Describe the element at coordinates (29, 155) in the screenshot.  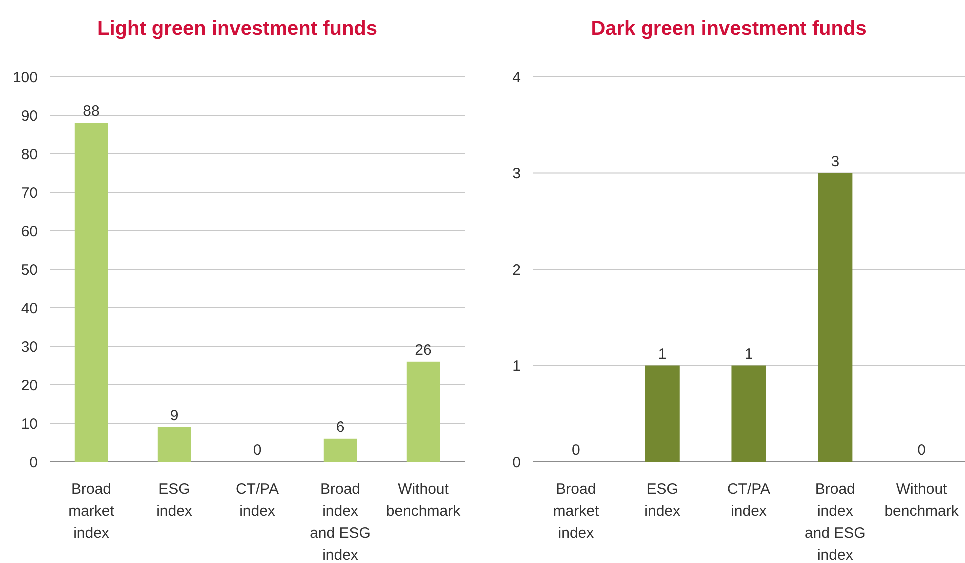
I see `y-tick-label: 80` at that location.